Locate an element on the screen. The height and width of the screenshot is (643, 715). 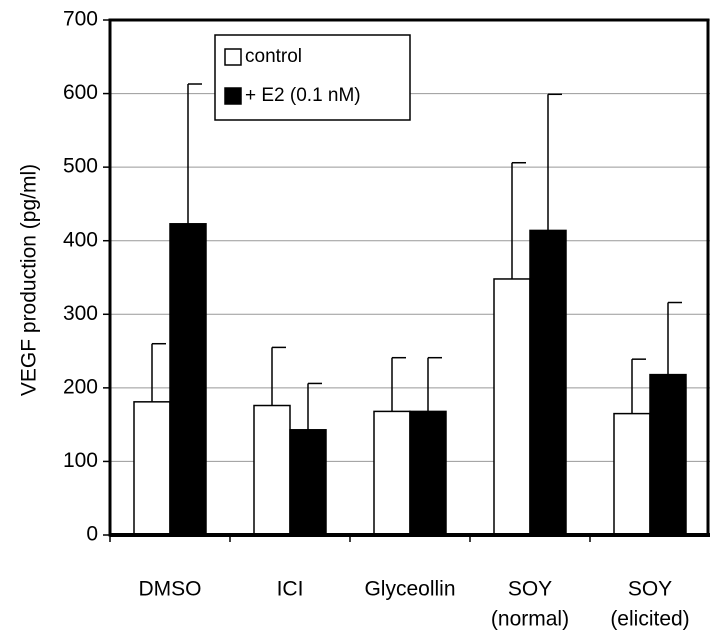
legend-label: control is located at coordinates (273, 56).